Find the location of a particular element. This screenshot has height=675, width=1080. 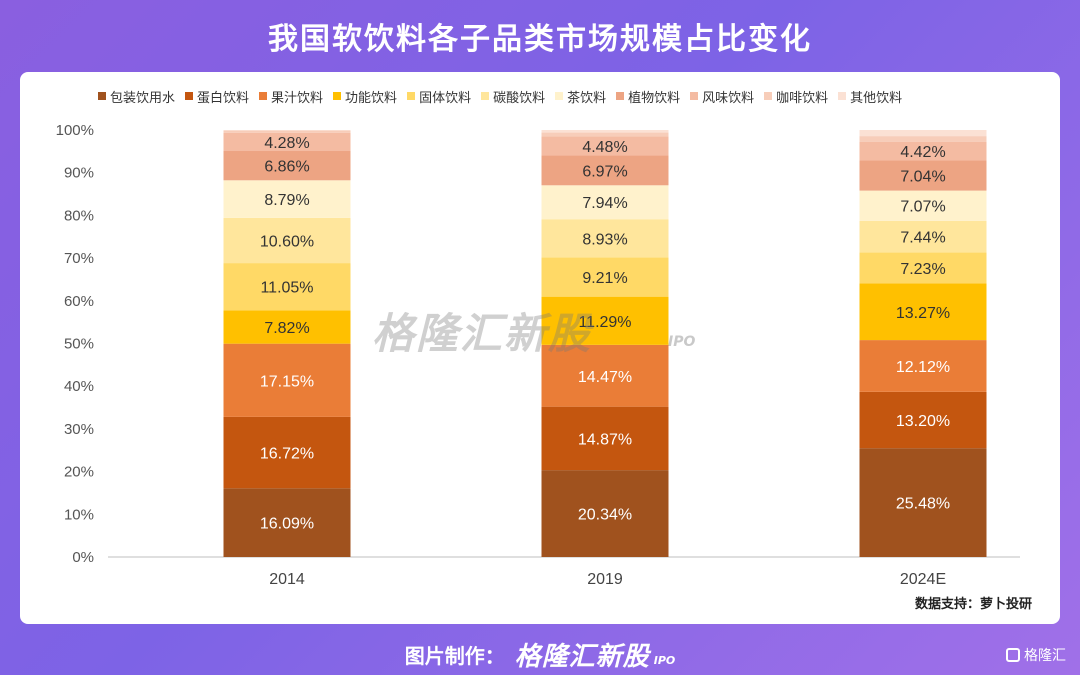

data-label: 14.47% is located at coordinates (605, 377).